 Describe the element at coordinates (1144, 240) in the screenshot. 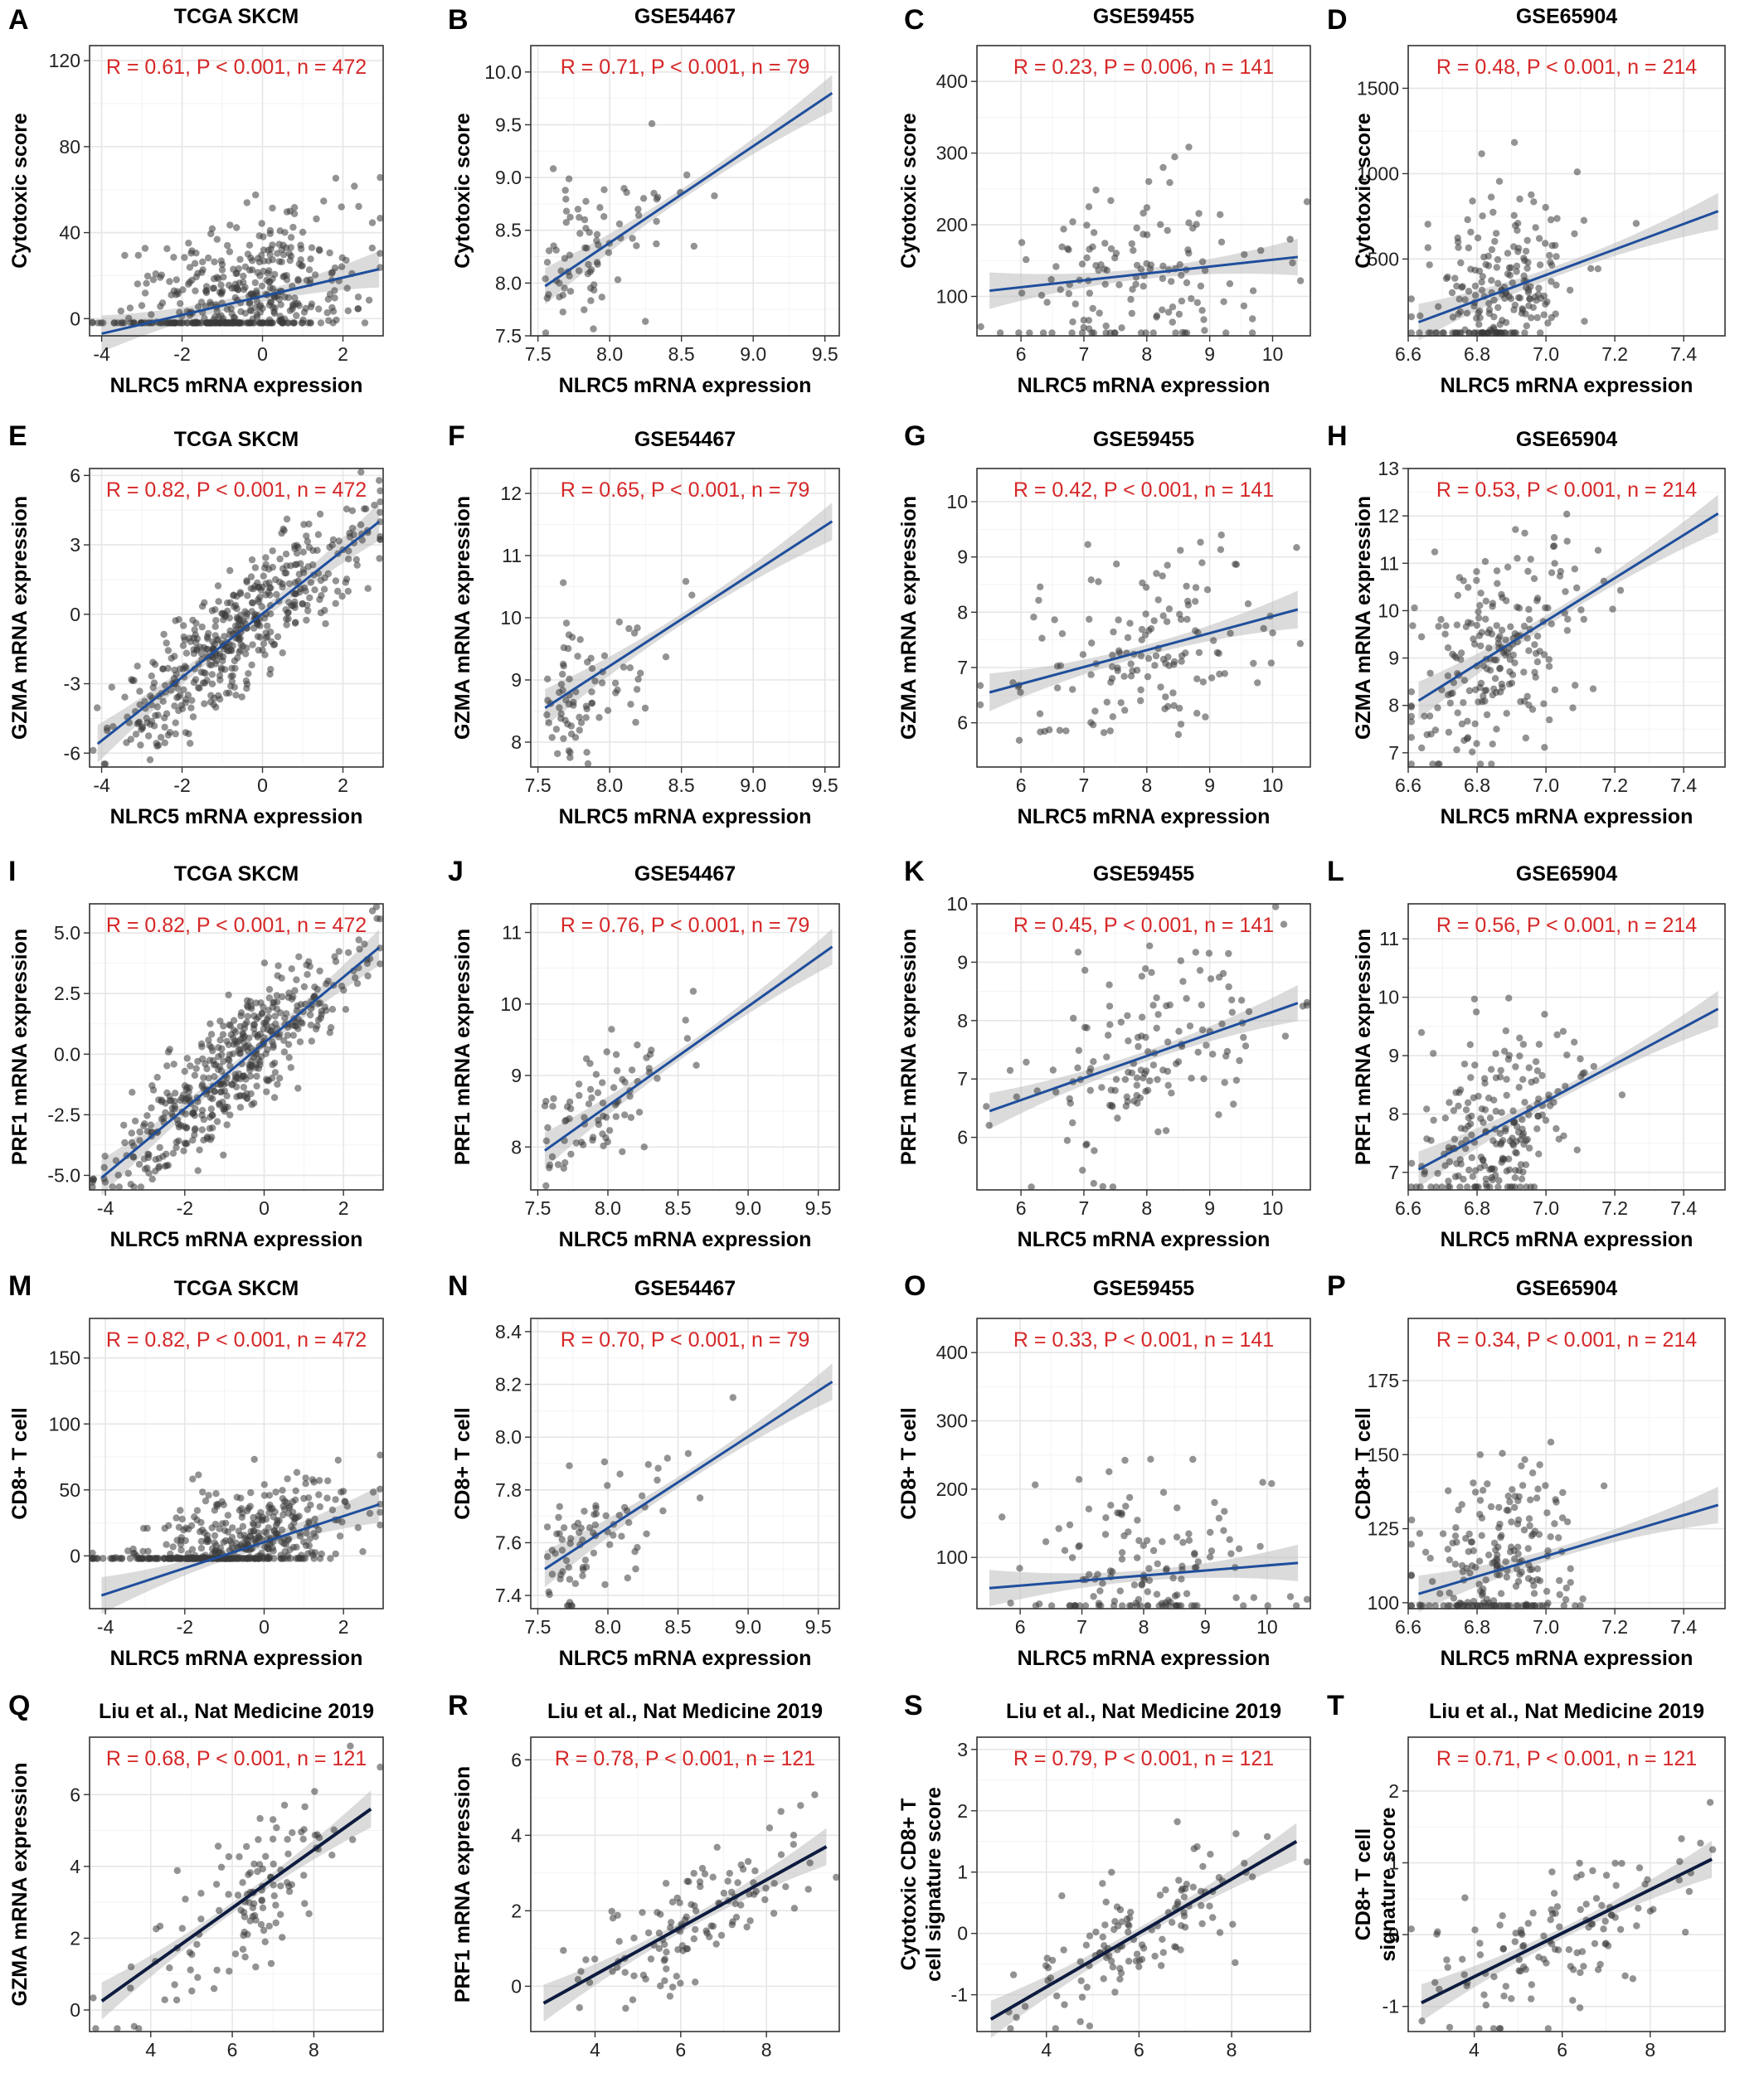

I see `scatter-points` at that location.